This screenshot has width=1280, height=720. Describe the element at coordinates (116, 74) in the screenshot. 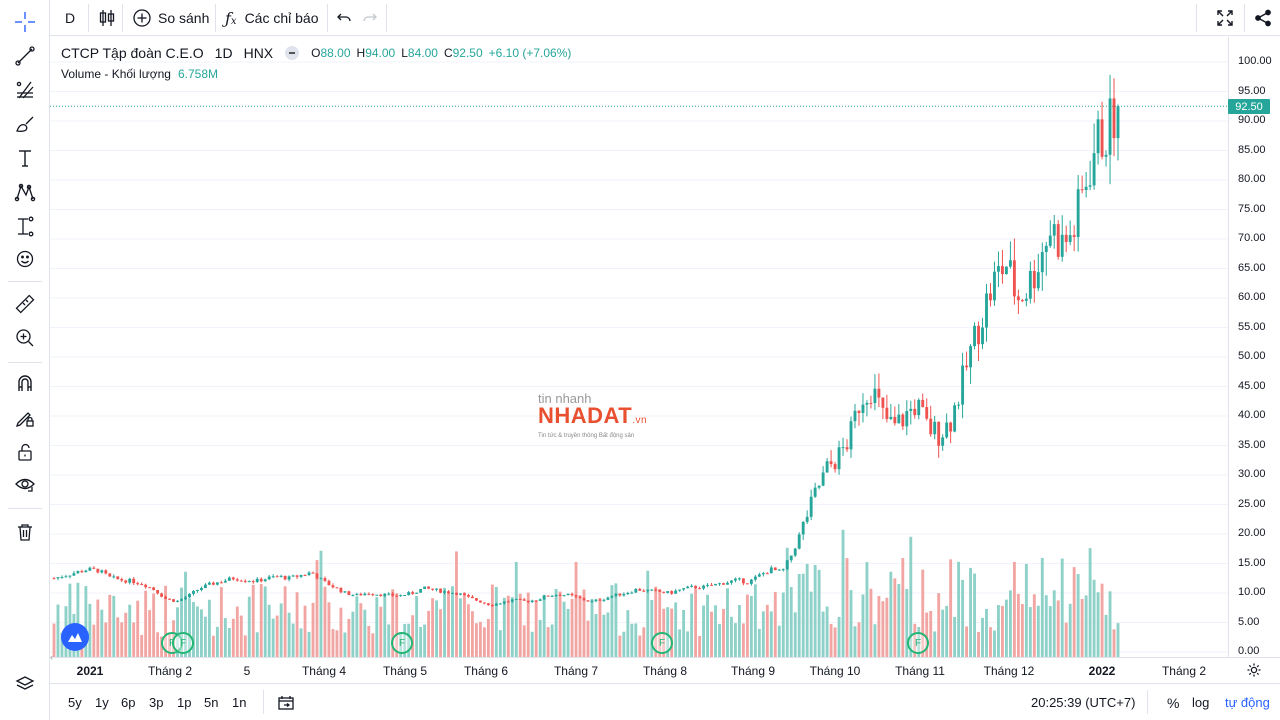

I see `volume-label: Volume - Khối lượng` at that location.